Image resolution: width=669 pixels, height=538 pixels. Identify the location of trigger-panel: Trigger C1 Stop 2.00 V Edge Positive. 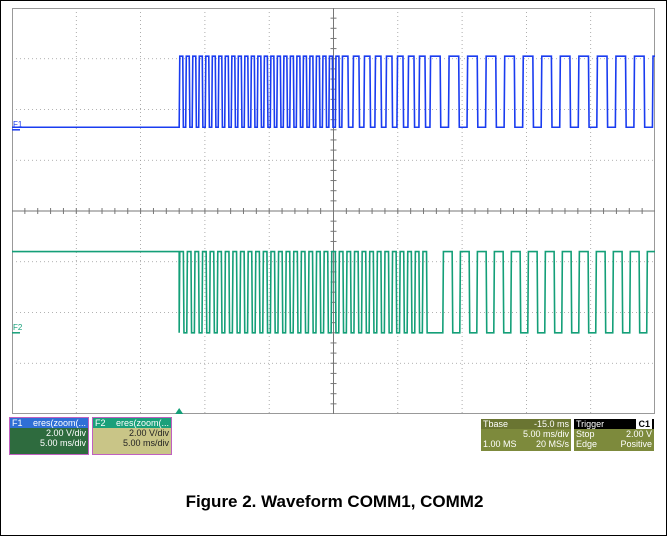
(614, 435).